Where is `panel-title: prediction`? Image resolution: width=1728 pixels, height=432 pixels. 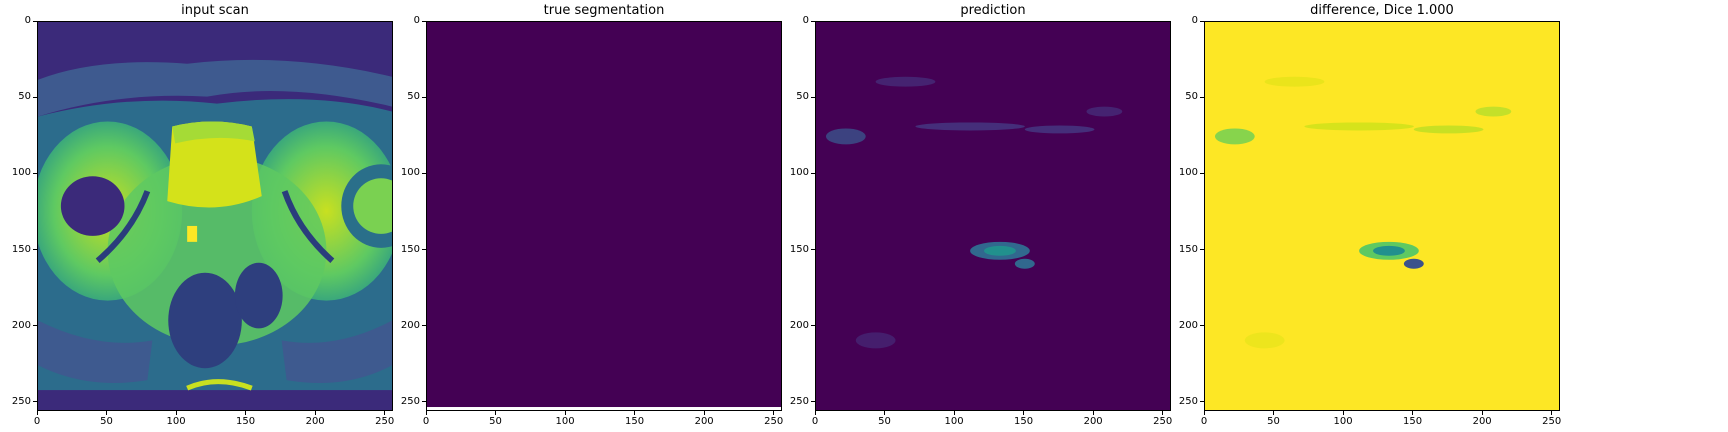
panel-title: prediction is located at coordinates (993, 10).